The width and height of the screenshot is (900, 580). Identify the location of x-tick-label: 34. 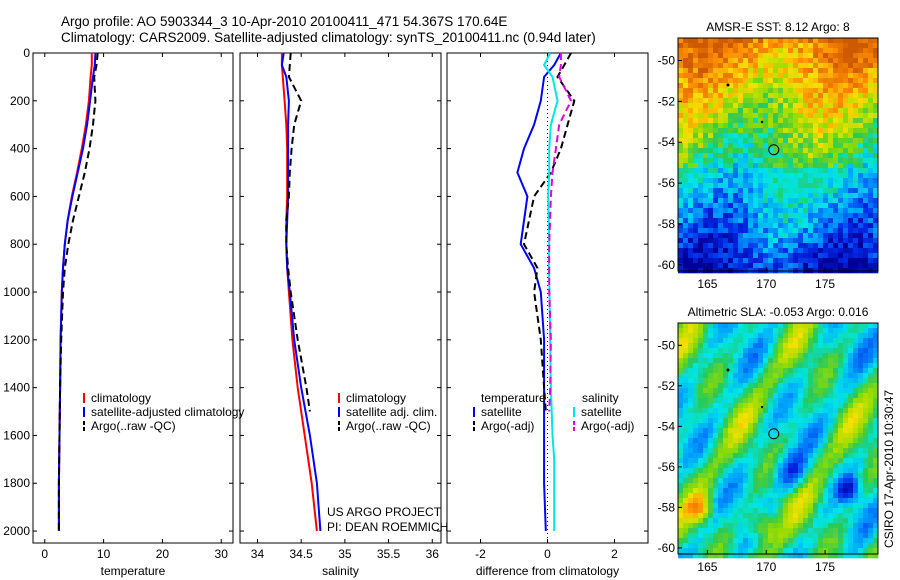
(258, 554).